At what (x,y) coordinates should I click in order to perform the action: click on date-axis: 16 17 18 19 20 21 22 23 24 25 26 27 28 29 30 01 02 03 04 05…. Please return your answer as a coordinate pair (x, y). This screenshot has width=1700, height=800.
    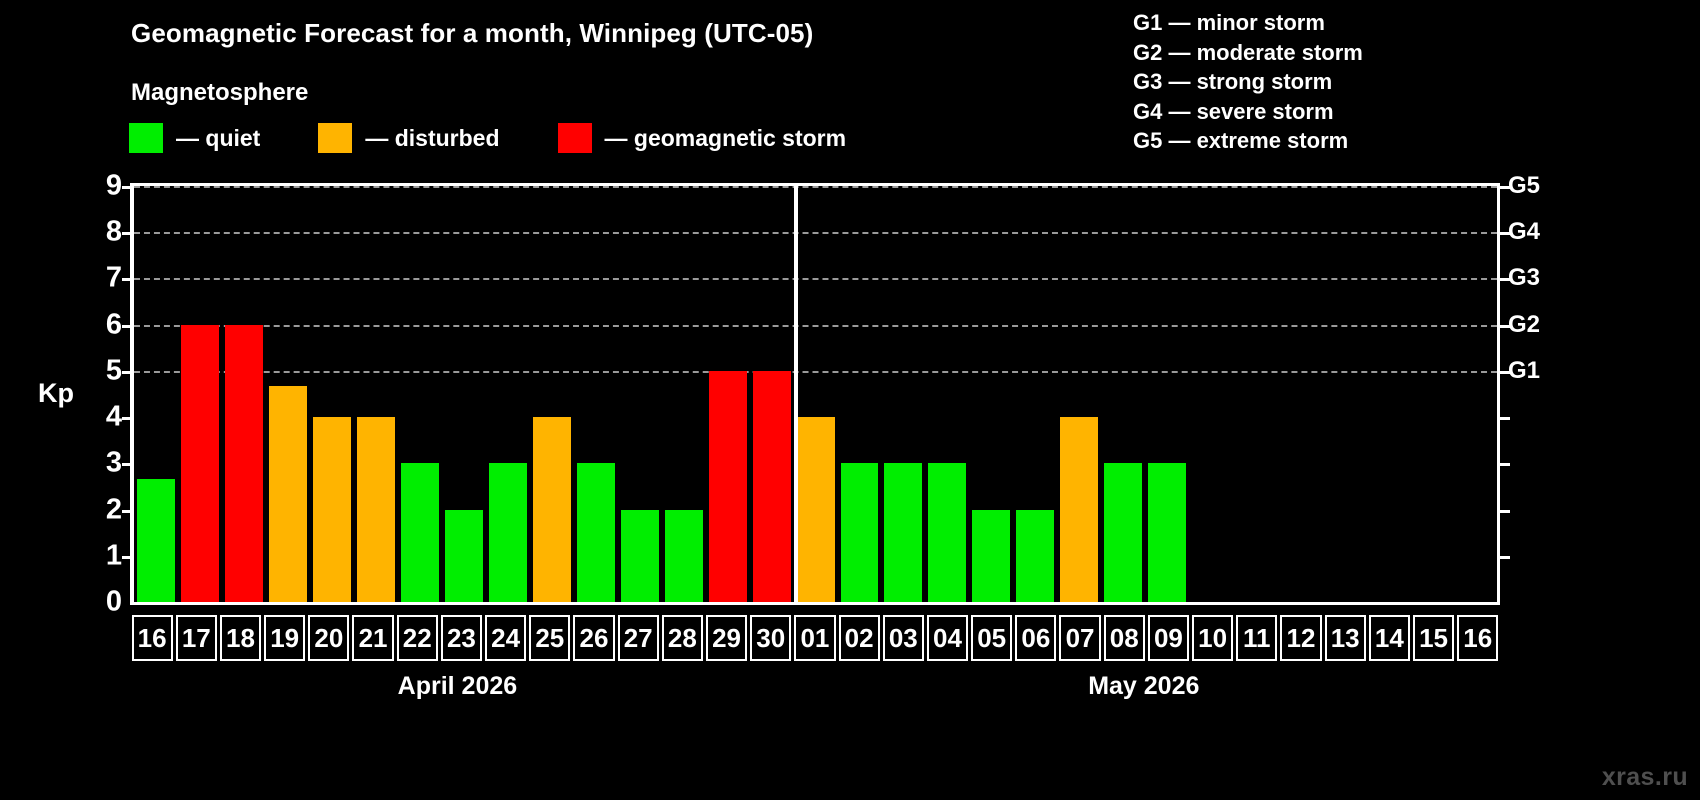
    Looking at the image, I should click on (815, 638).